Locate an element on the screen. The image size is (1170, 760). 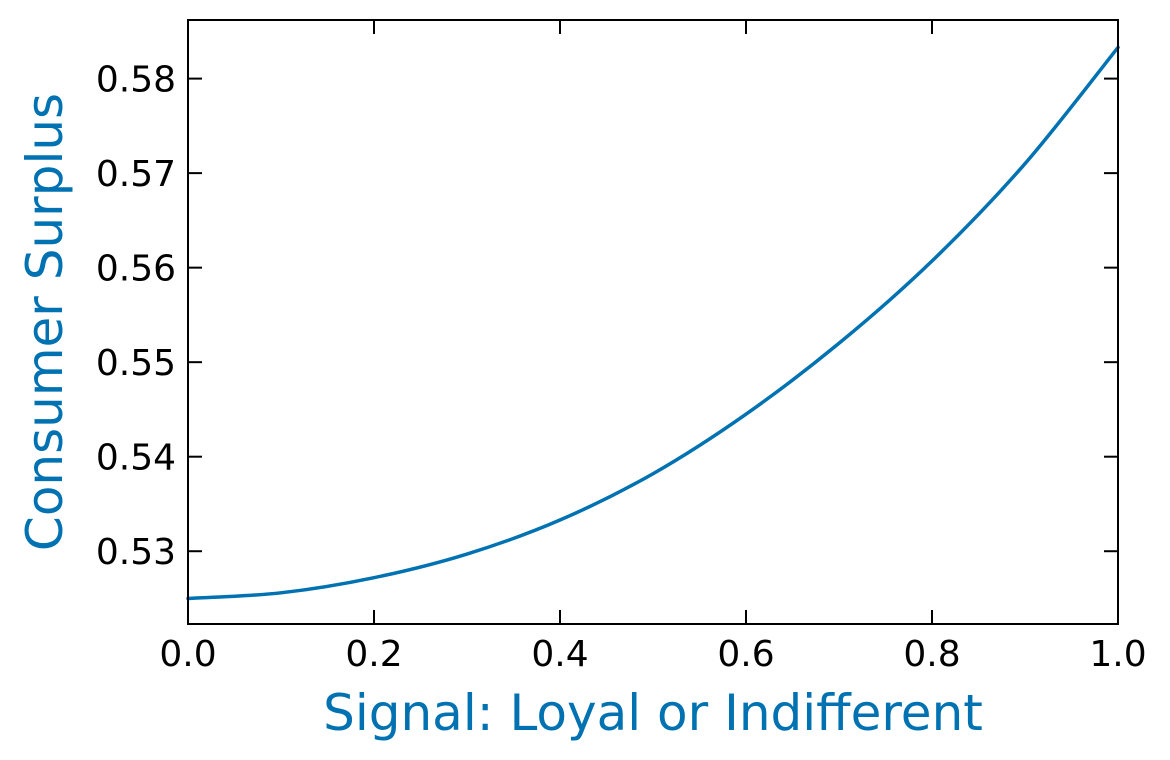
y-tick-label: 0.56 is located at coordinates (136, 269).